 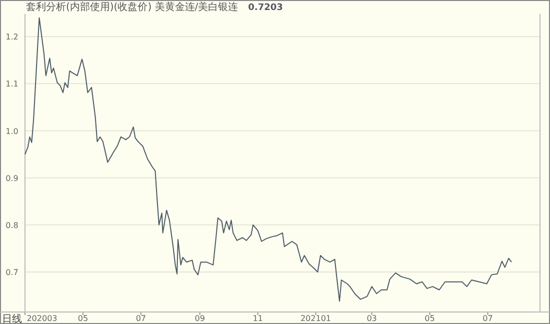 What do you see at coordinates (12, 272) in the screenshot?
I see `y-tick-label: 0.7` at bounding box center [12, 272].